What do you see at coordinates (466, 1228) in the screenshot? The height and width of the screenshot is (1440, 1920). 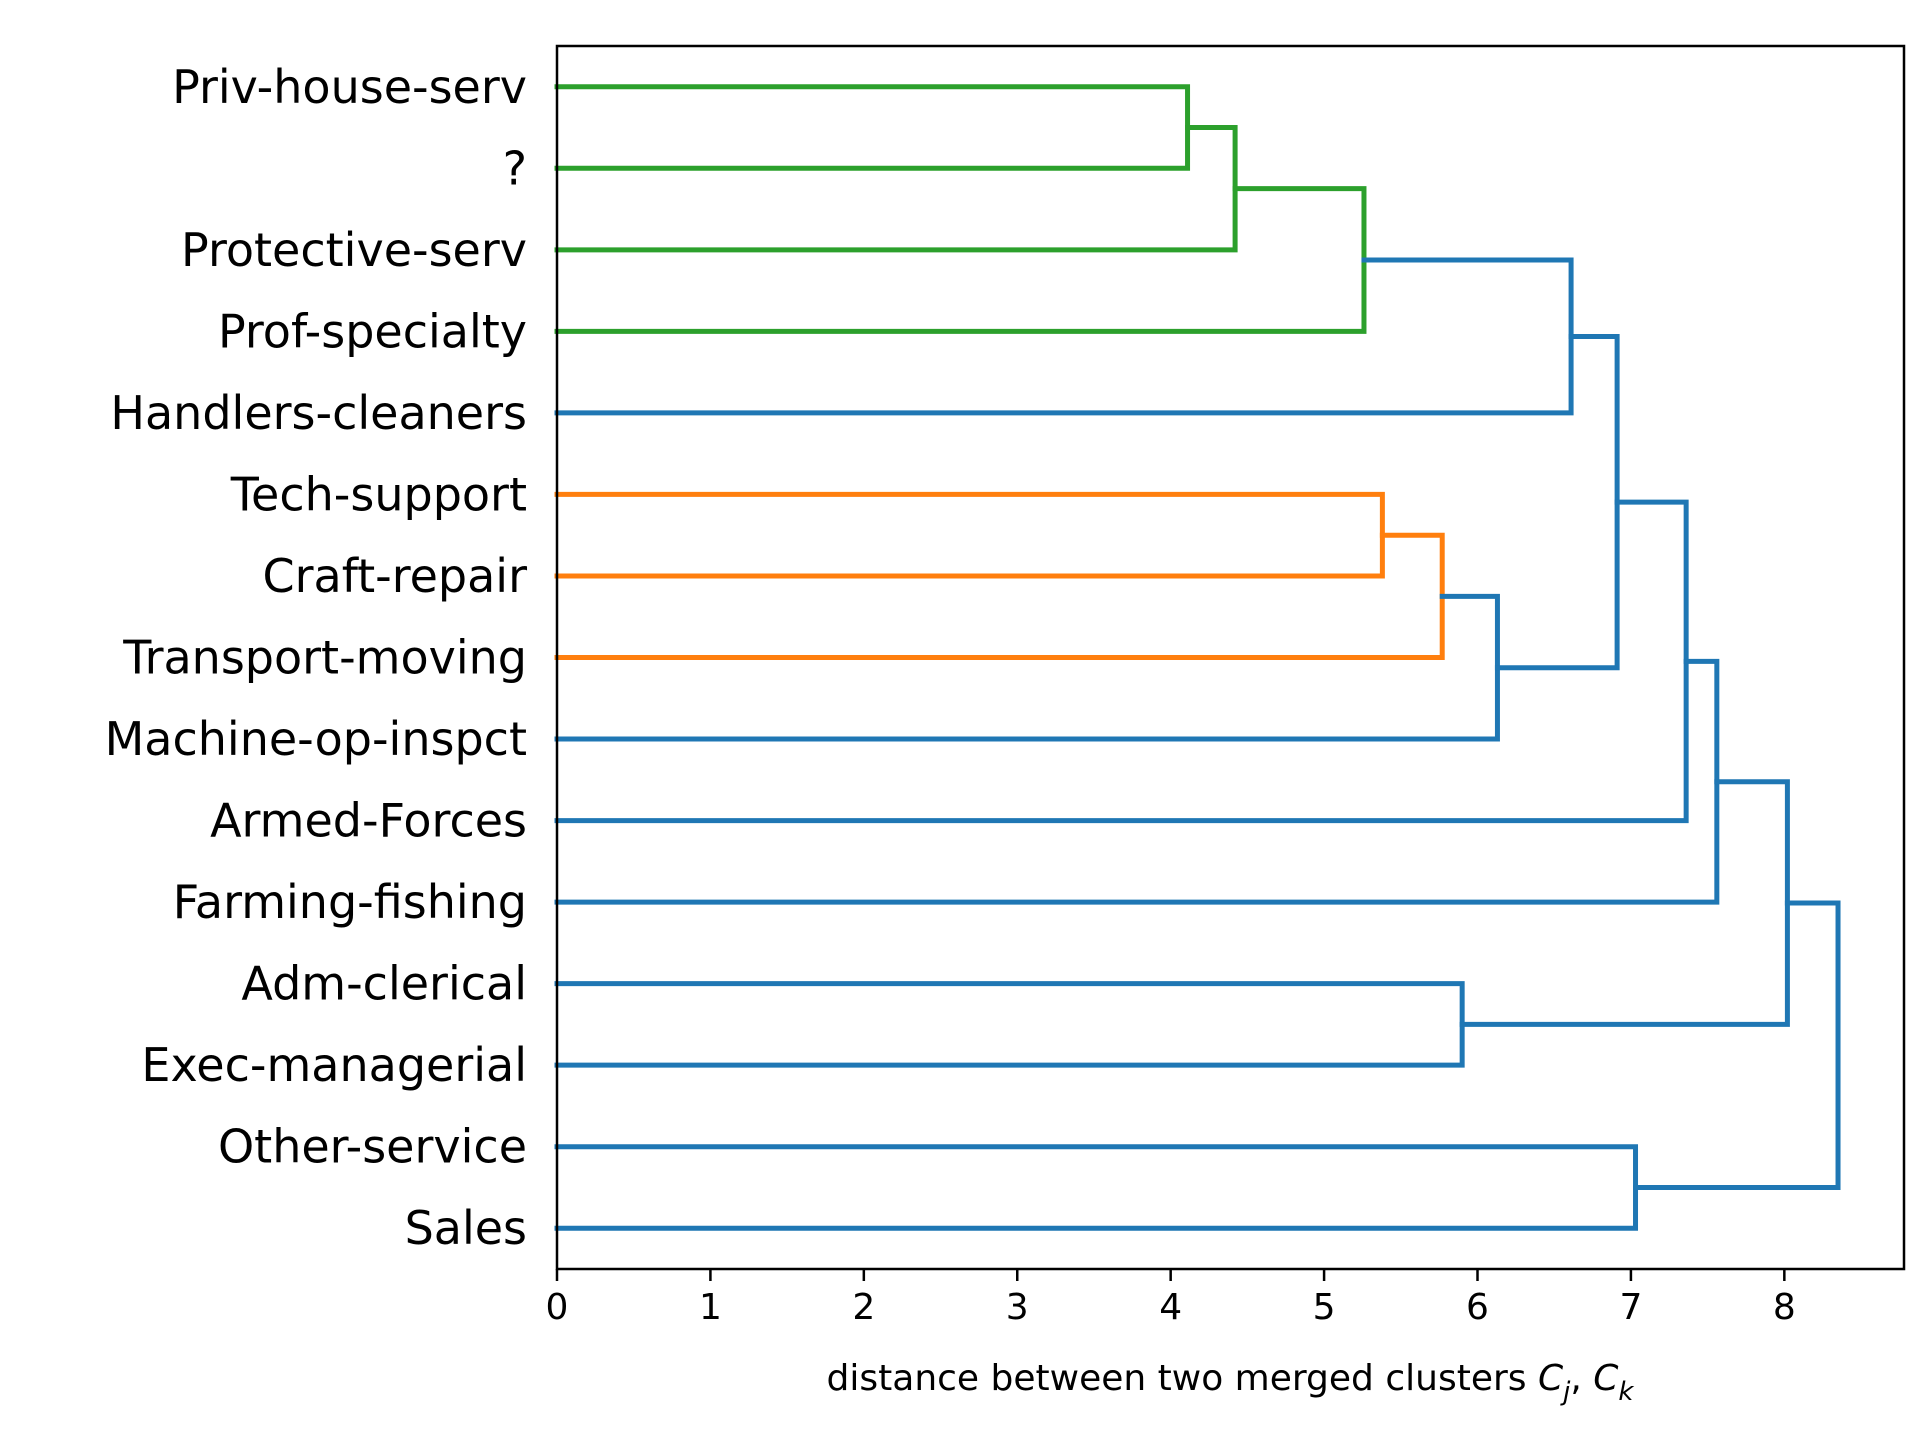 I see `leaf-label-14: Sales` at bounding box center [466, 1228].